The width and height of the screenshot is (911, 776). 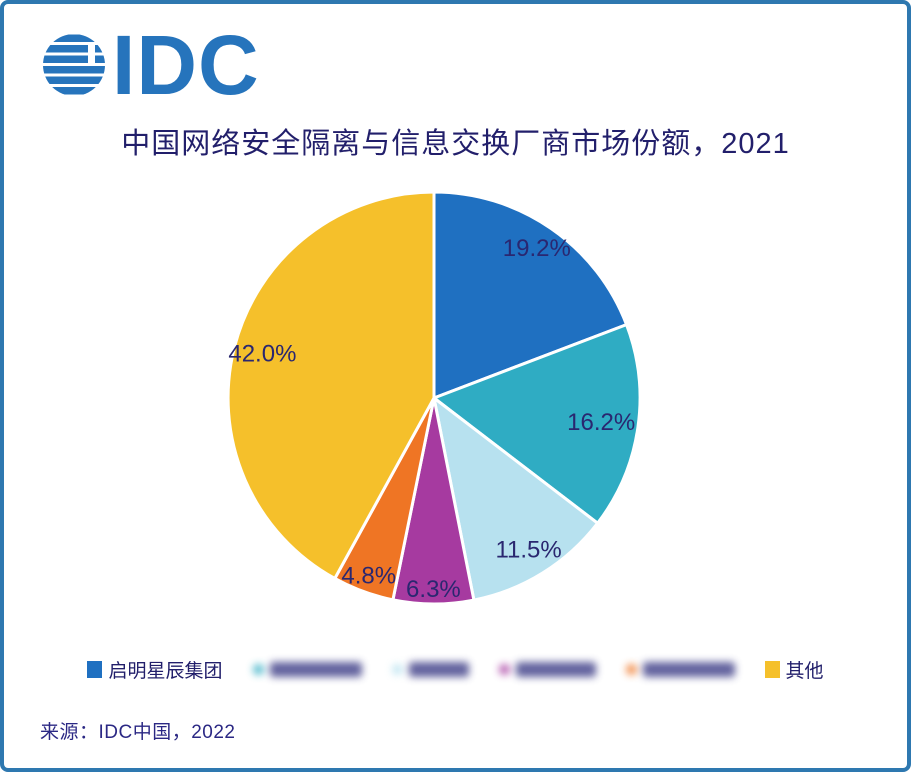 I want to click on legend-label-6: 其他, so click(x=804, y=671).